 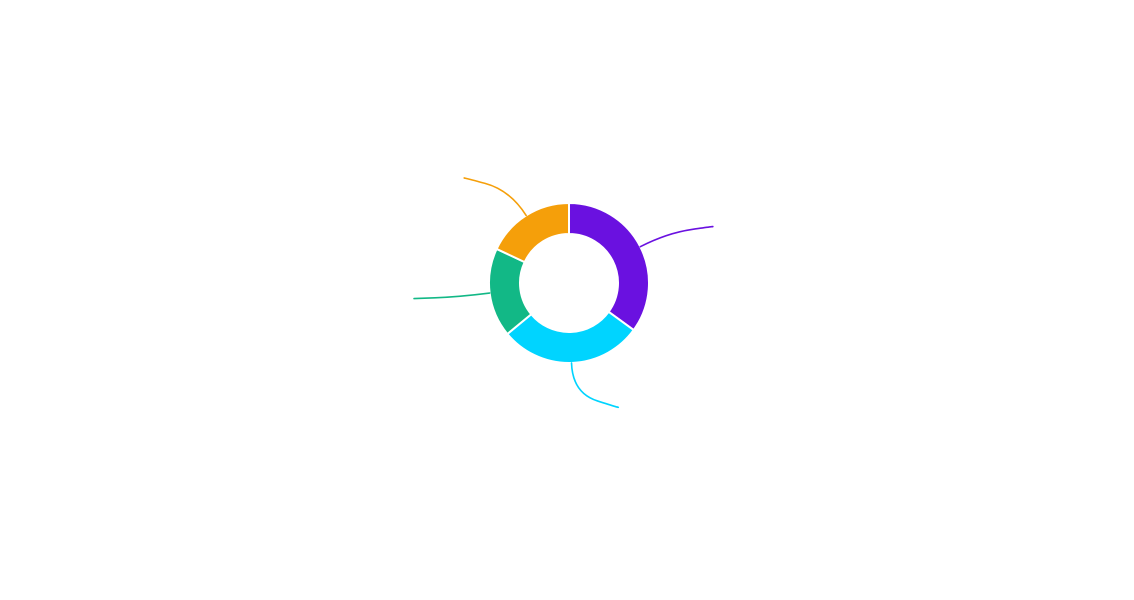 I want to click on leader-lines-layer, so click(x=563, y=293).